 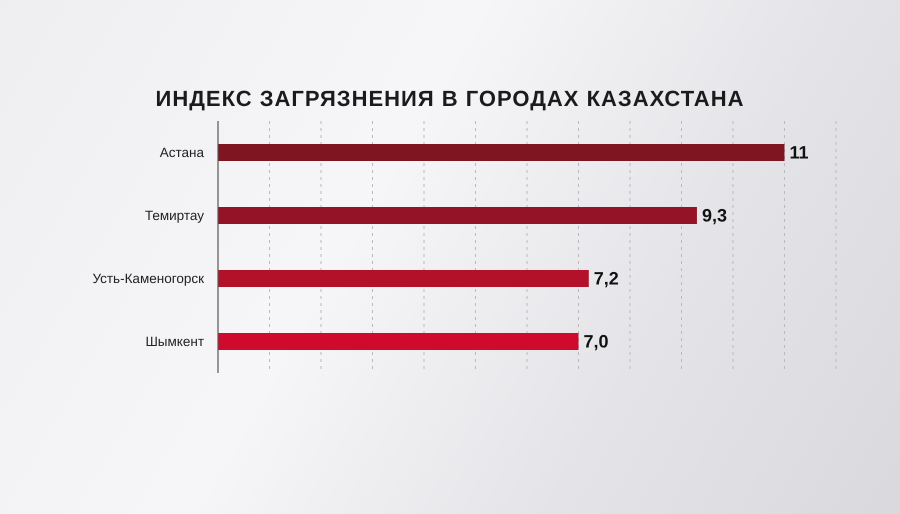 I want to click on data-label: 7,2, so click(x=606, y=278).